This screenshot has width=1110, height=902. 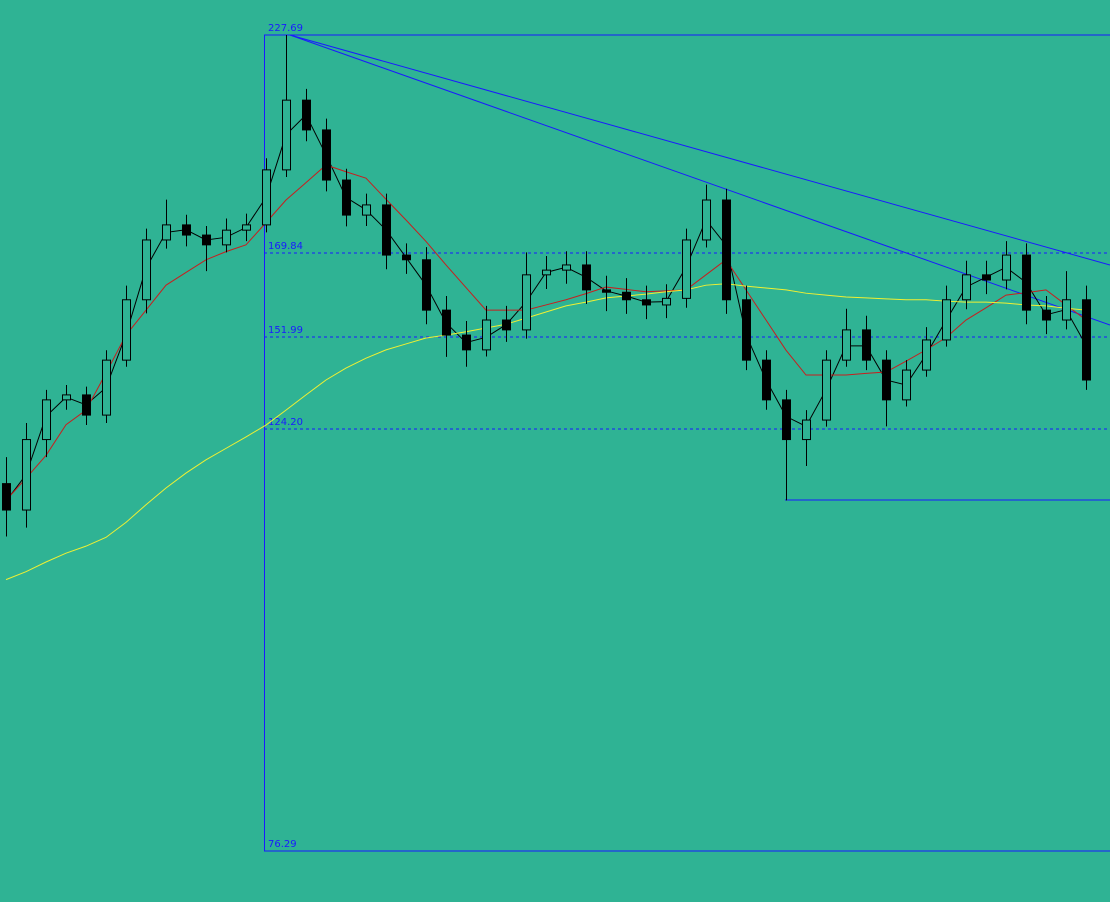 I want to click on level-label: 76.29, so click(x=282, y=844).